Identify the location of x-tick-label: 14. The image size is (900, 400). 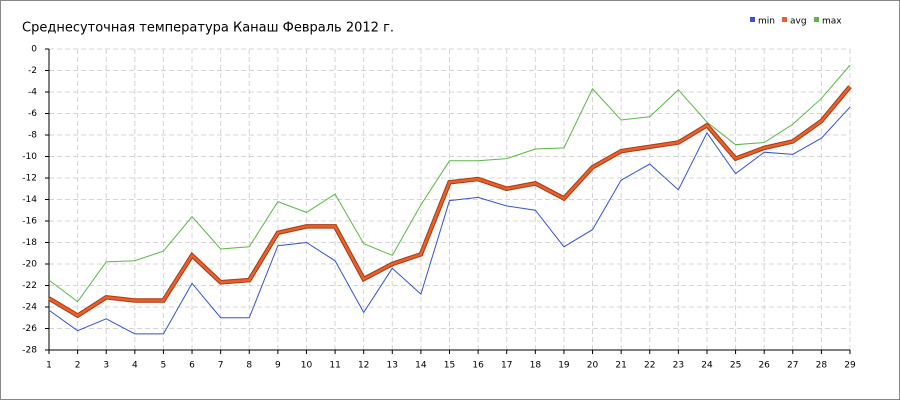
(421, 366).